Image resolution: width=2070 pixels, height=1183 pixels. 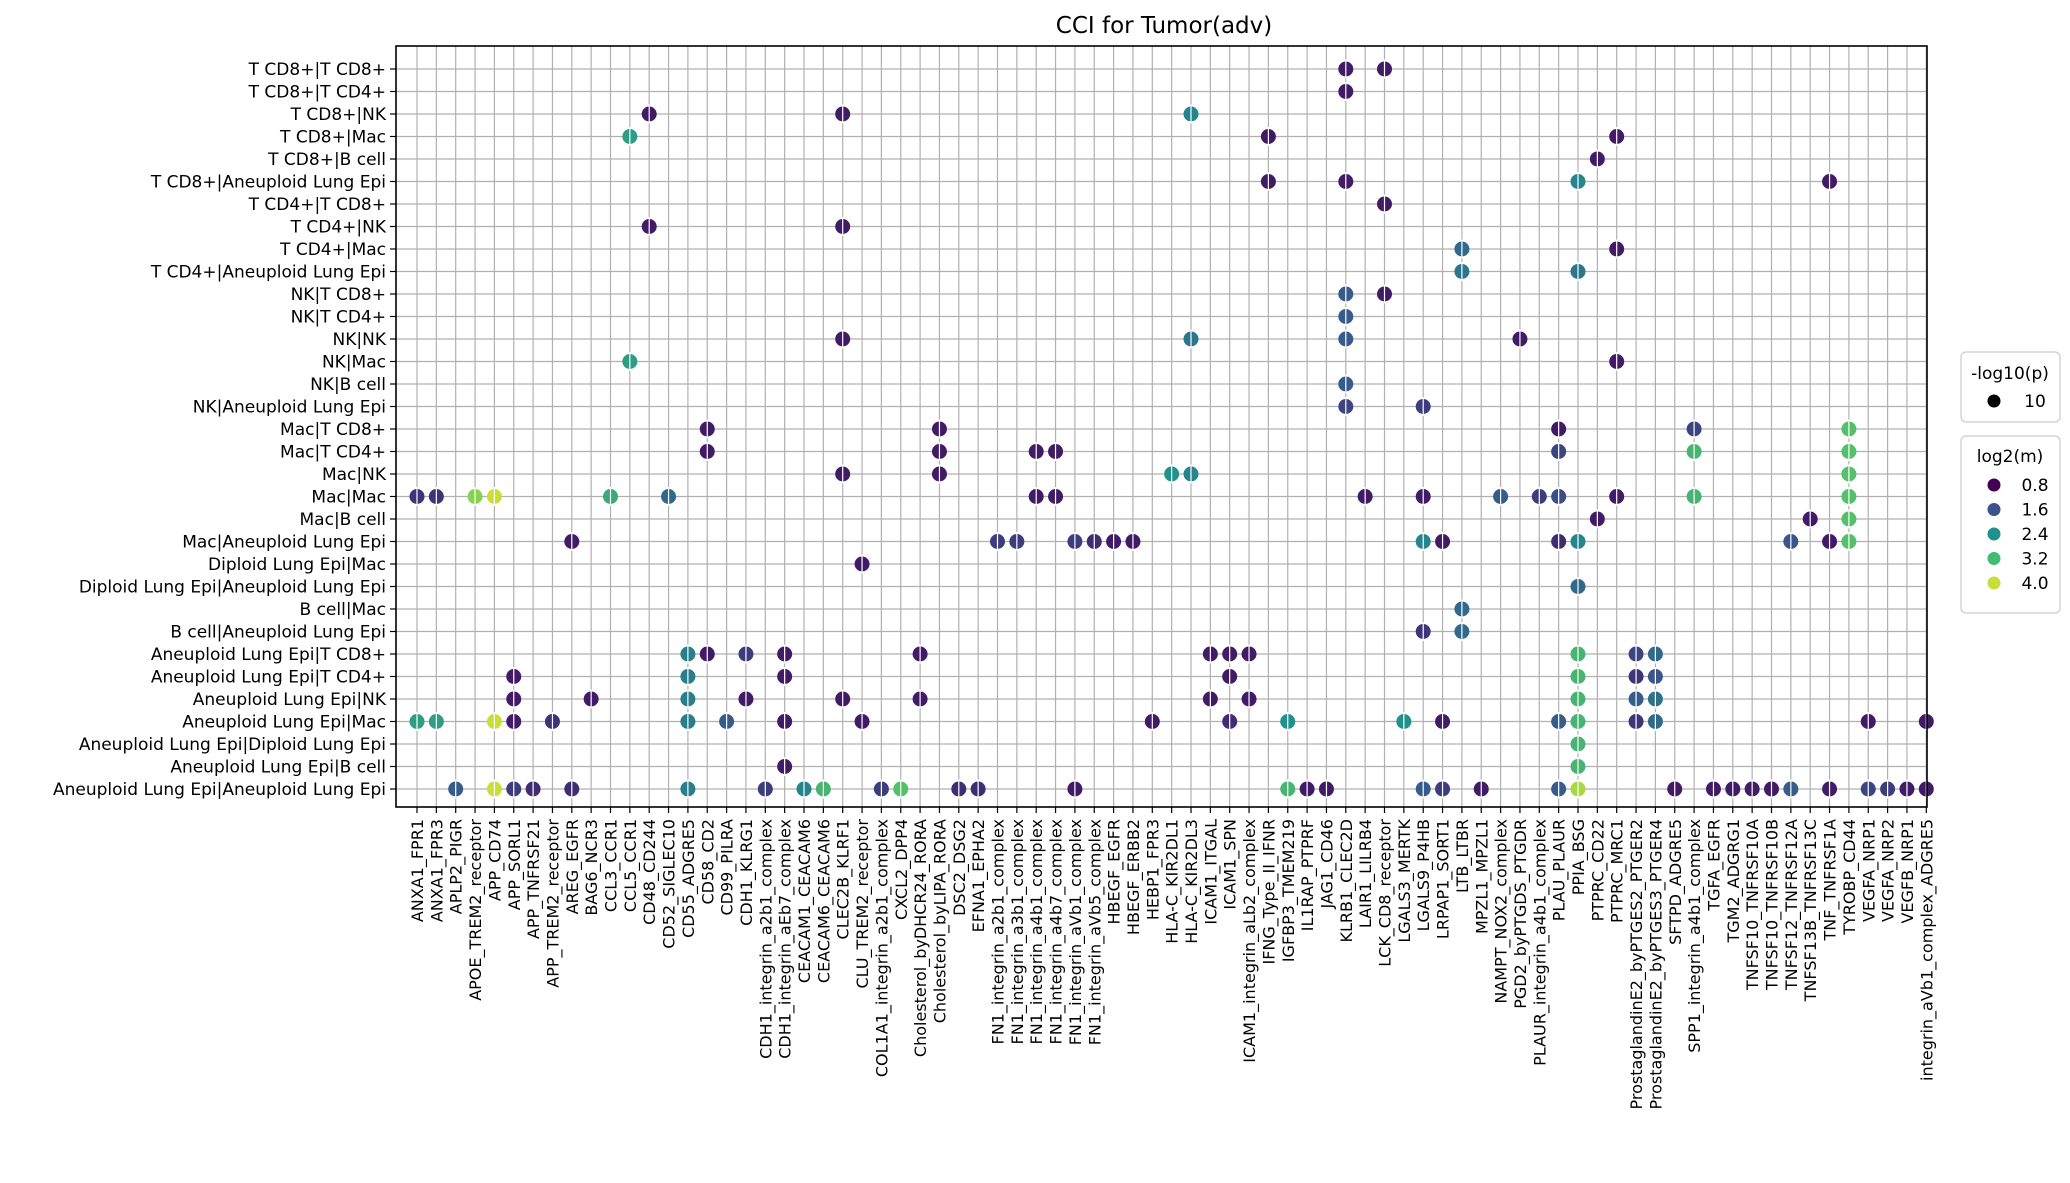 What do you see at coordinates (1927, 950) in the screenshot?
I see `x-tick-label: integrin_aVb1_complex_ADGRE5` at bounding box center [1927, 950].